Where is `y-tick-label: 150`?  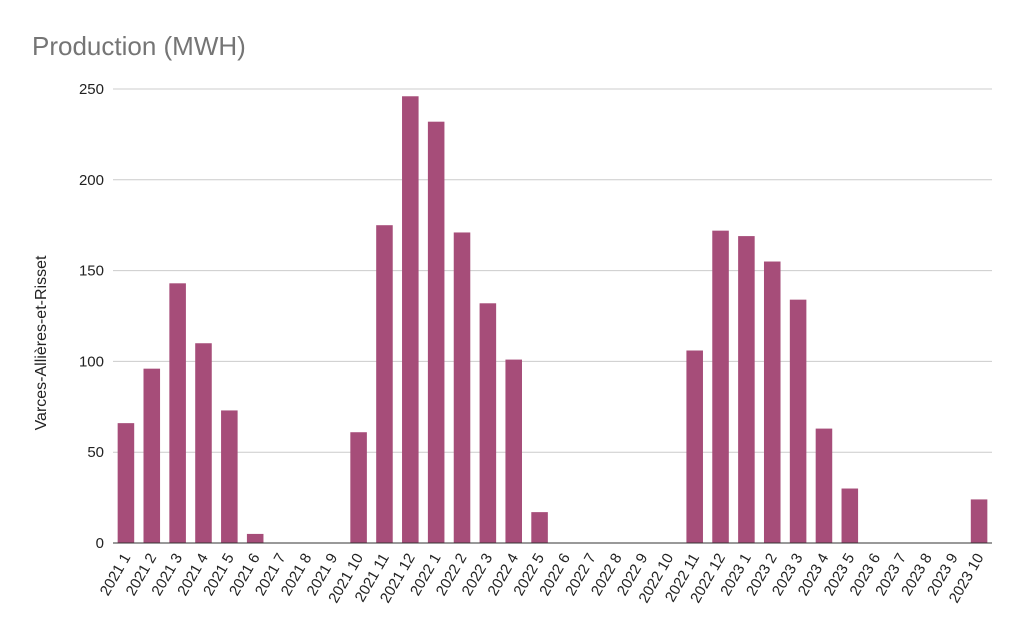
y-tick-label: 150 is located at coordinates (91, 271).